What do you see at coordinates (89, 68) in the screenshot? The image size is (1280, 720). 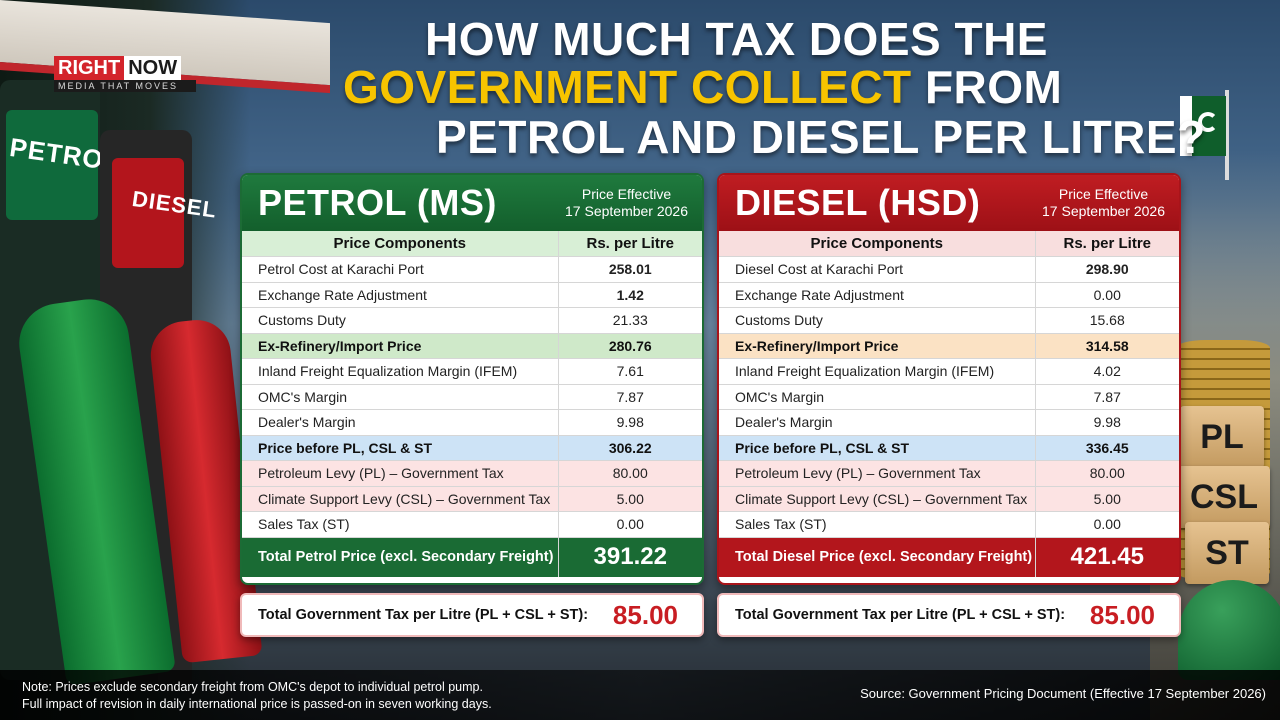 I see `logo-word-right: RIGHT` at bounding box center [89, 68].